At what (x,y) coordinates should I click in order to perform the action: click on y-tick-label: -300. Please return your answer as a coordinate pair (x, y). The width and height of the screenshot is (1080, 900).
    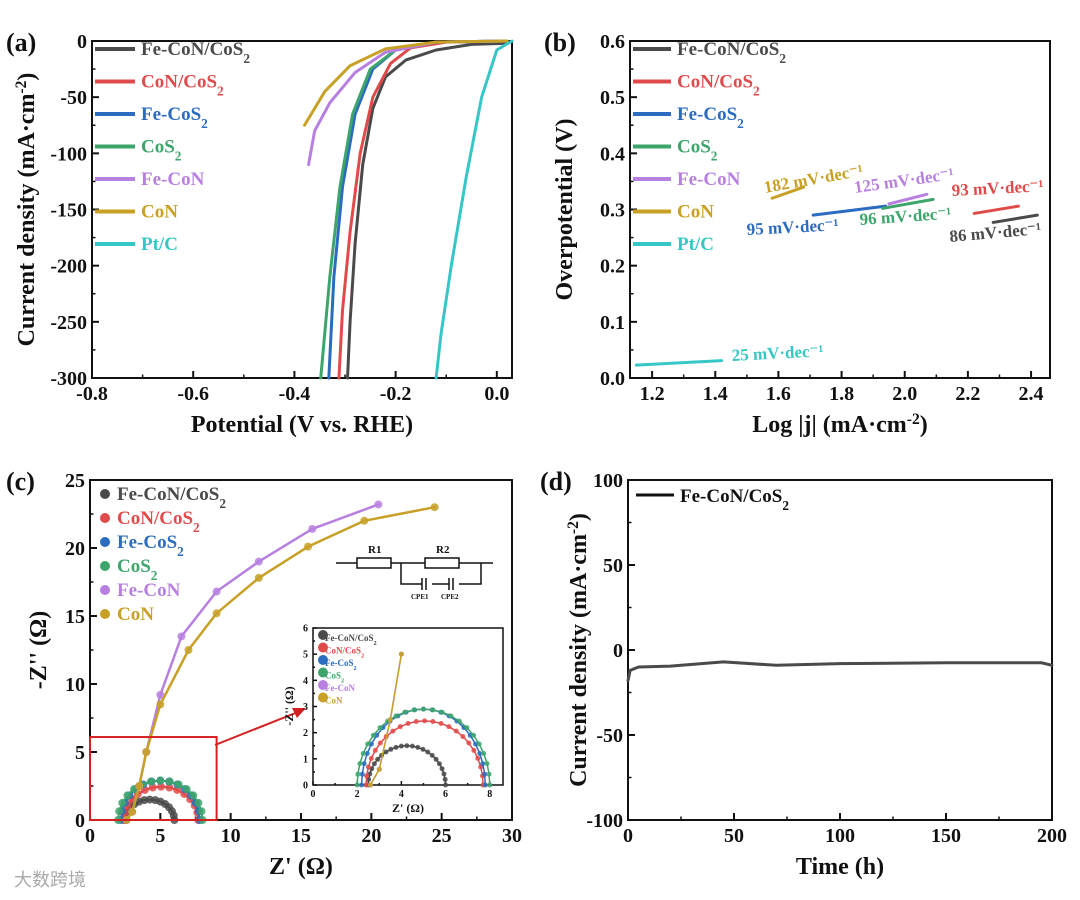
    Looking at the image, I should click on (68, 379).